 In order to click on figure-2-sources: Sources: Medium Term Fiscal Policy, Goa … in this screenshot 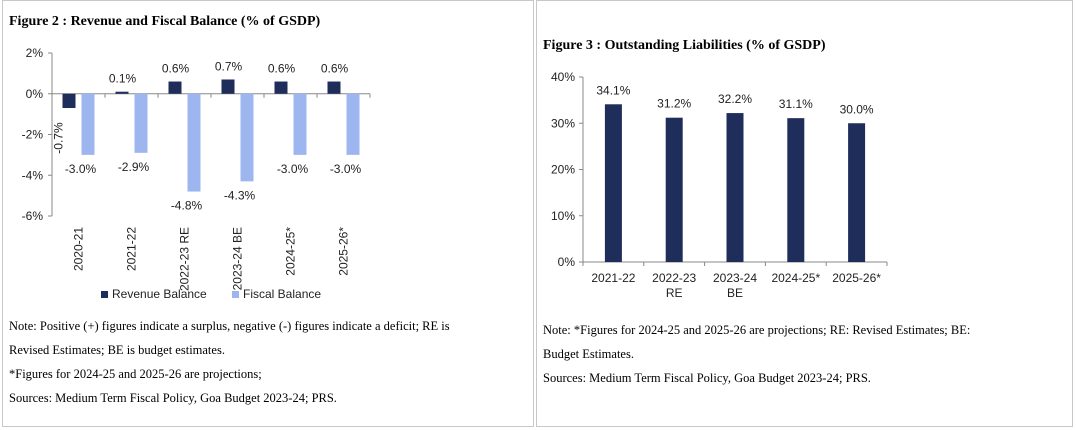, I will do `click(173, 398)`.